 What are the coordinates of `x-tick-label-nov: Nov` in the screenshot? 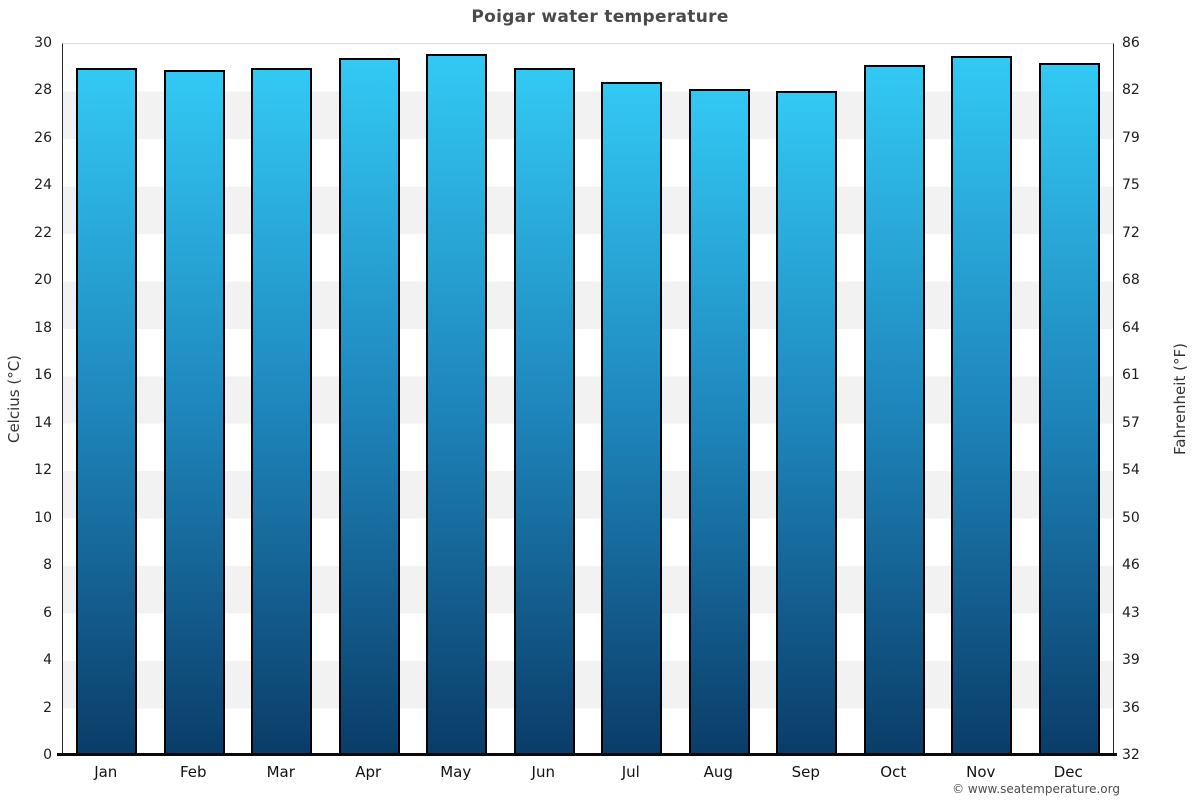 It's located at (981, 772).